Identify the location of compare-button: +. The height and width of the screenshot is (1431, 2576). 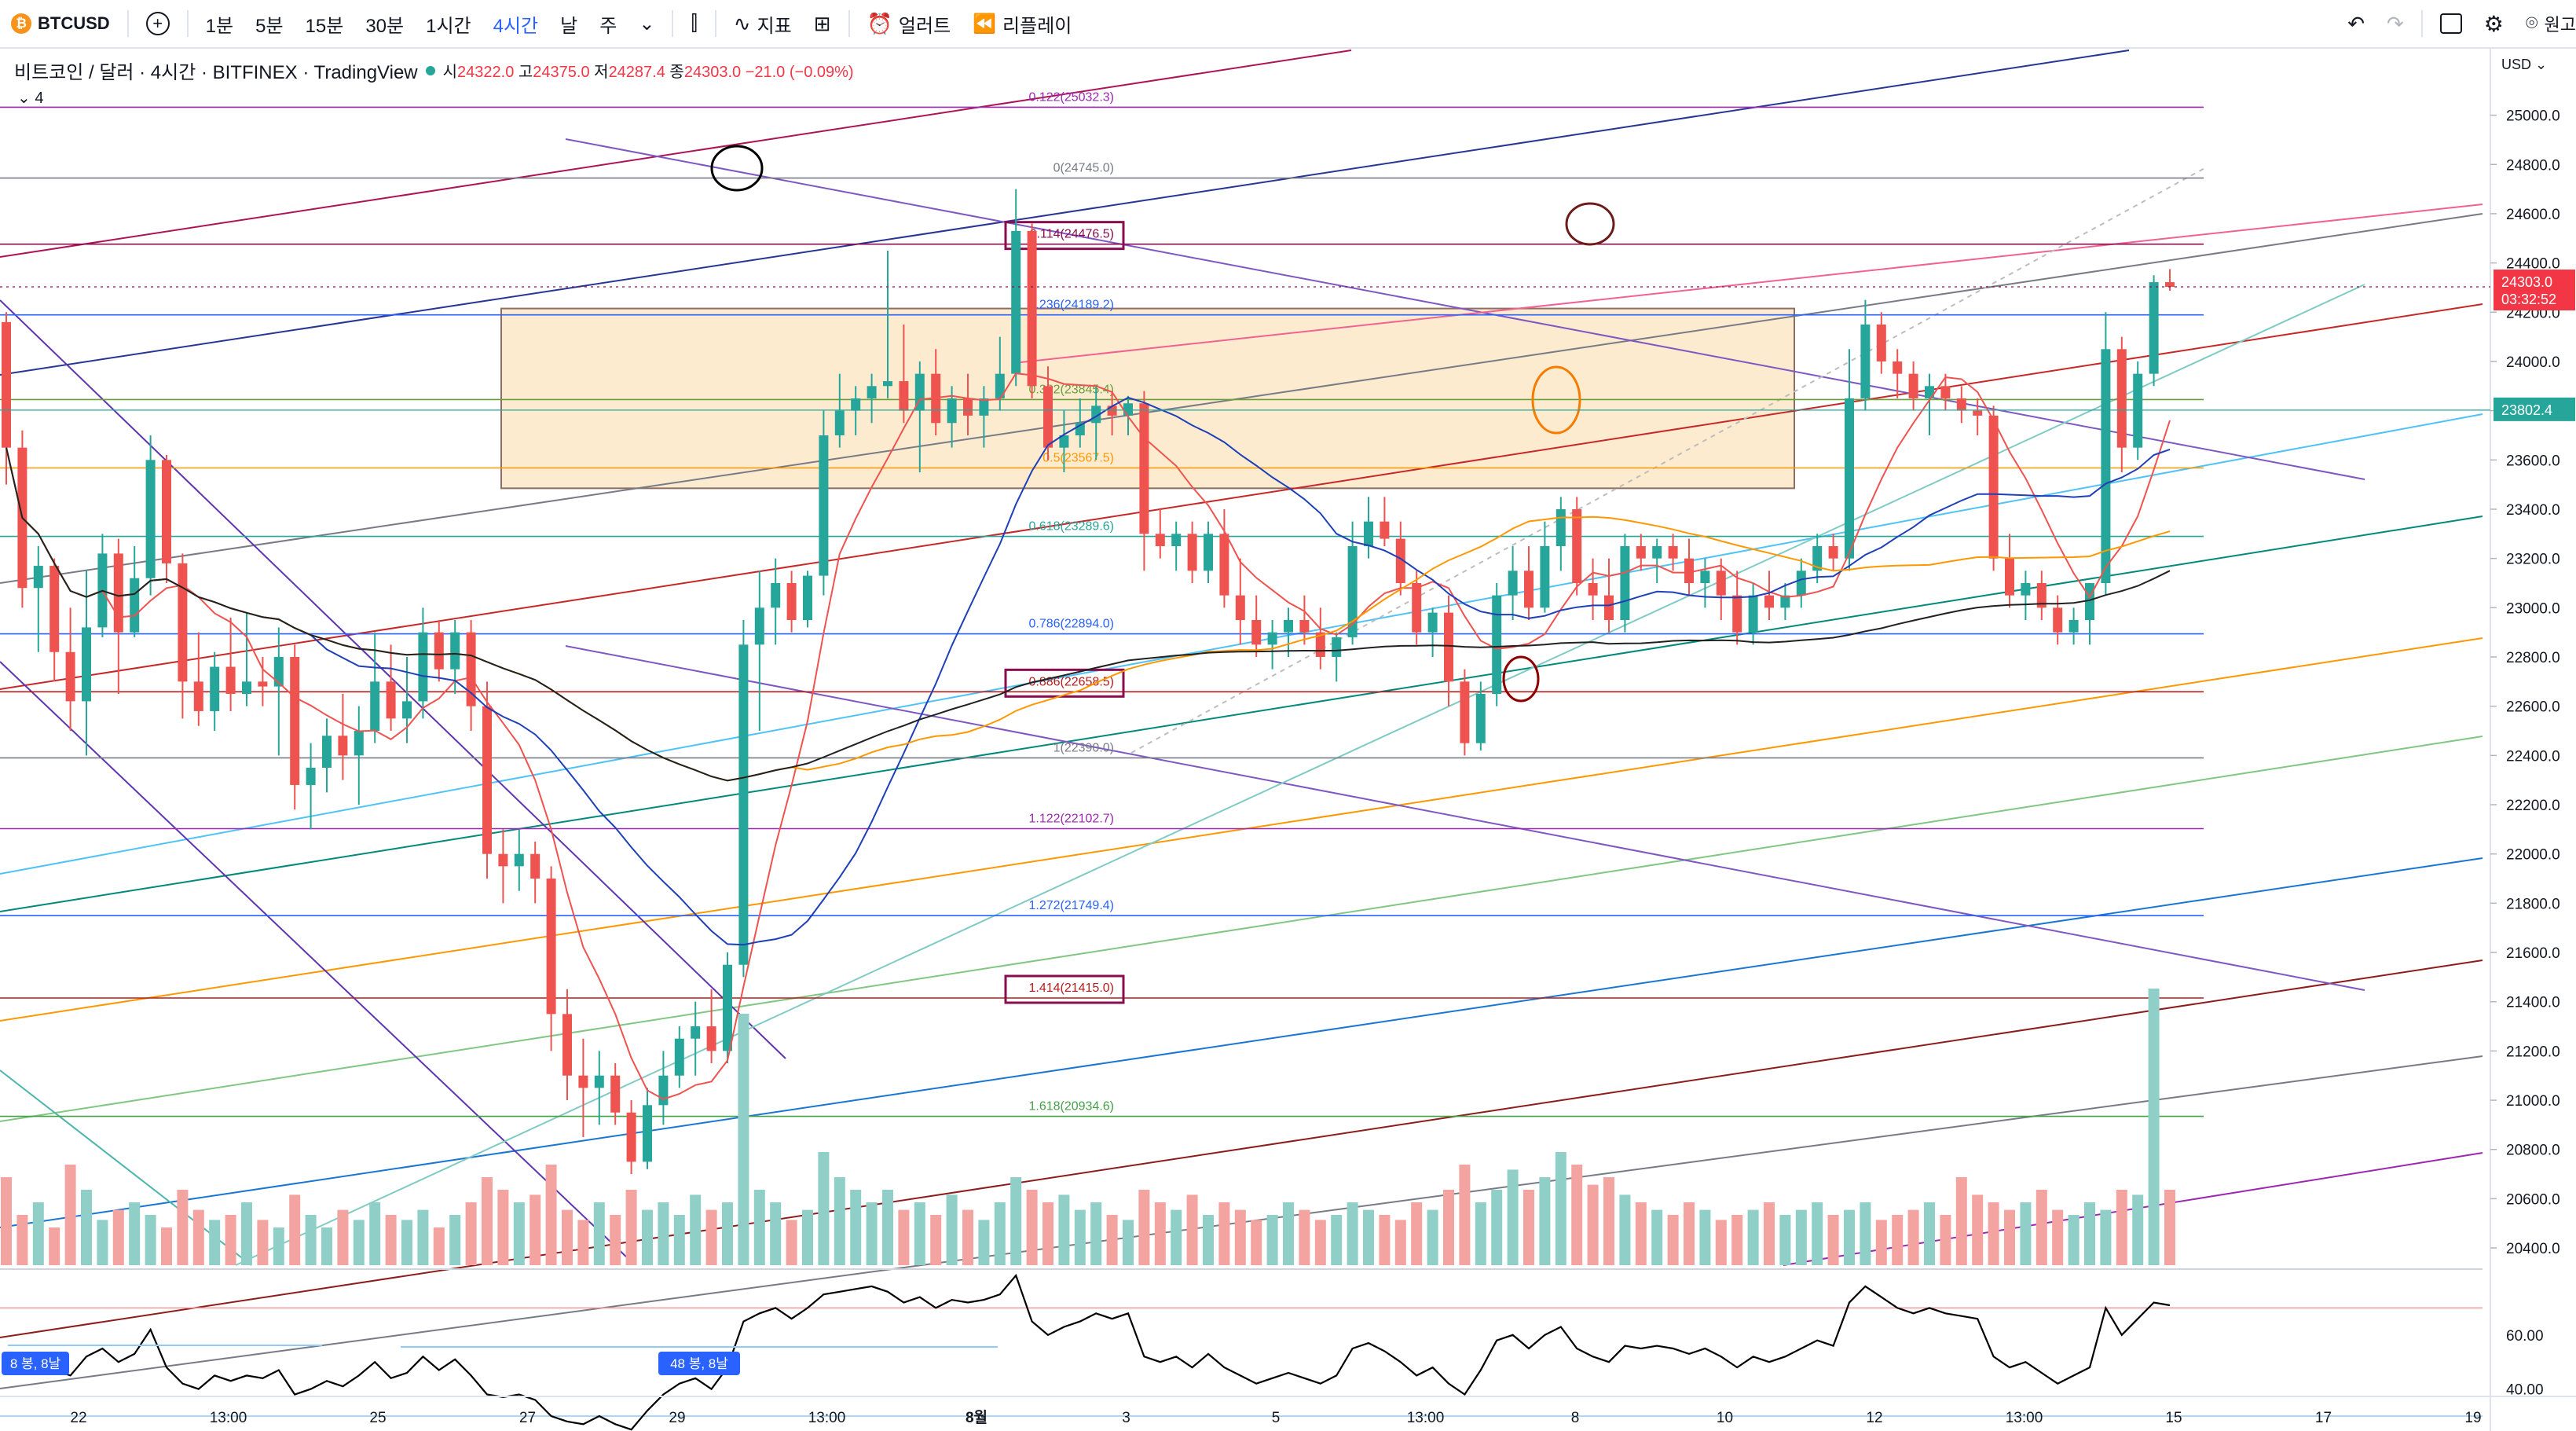
(157, 24).